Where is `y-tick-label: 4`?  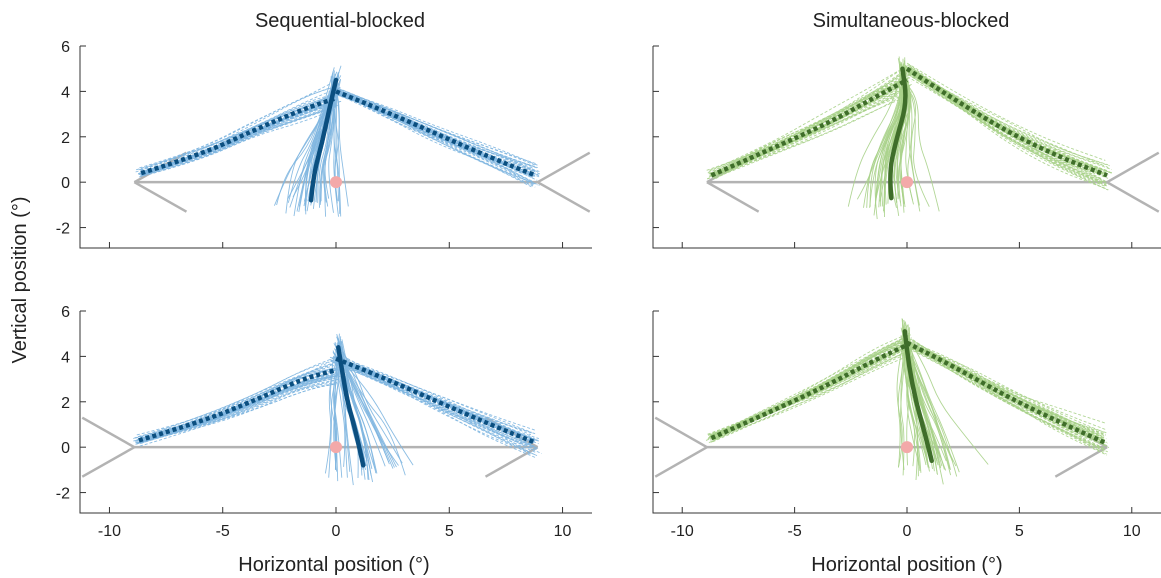 y-tick-label: 4 is located at coordinates (65, 357).